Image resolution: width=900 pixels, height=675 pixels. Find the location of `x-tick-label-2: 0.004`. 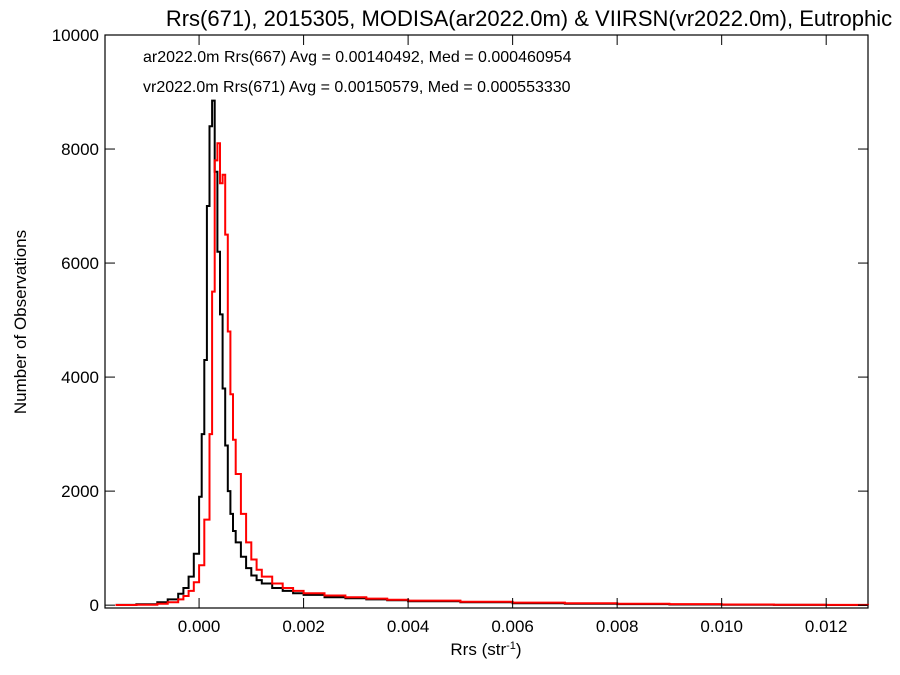

x-tick-label-2: 0.004 is located at coordinates (408, 626).